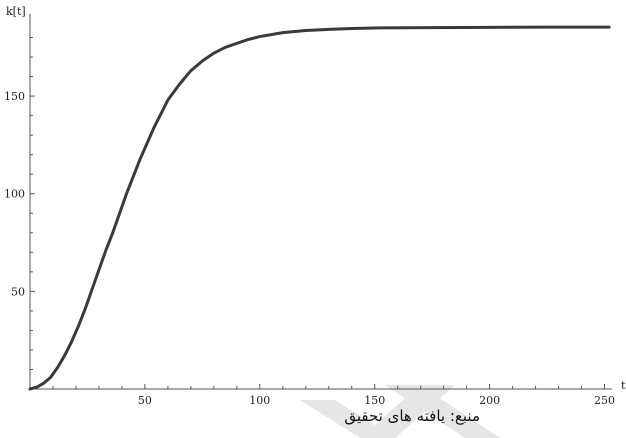 Image resolution: width=626 pixels, height=438 pixels. What do you see at coordinates (412, 416) in the screenshot?
I see `source-note: منبع: یافته های تحقیق` at bounding box center [412, 416].